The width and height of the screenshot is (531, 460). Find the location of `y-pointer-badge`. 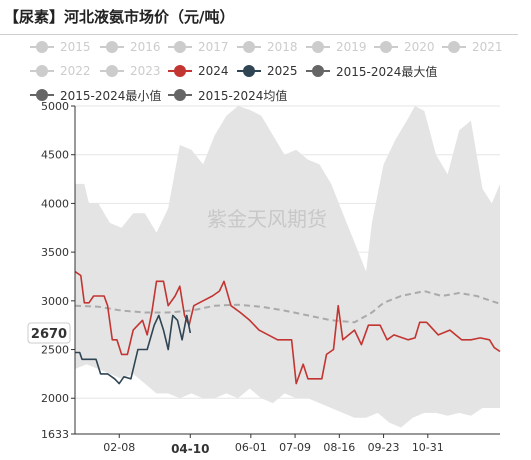

y-pointer-badge is located at coordinates (49, 333).